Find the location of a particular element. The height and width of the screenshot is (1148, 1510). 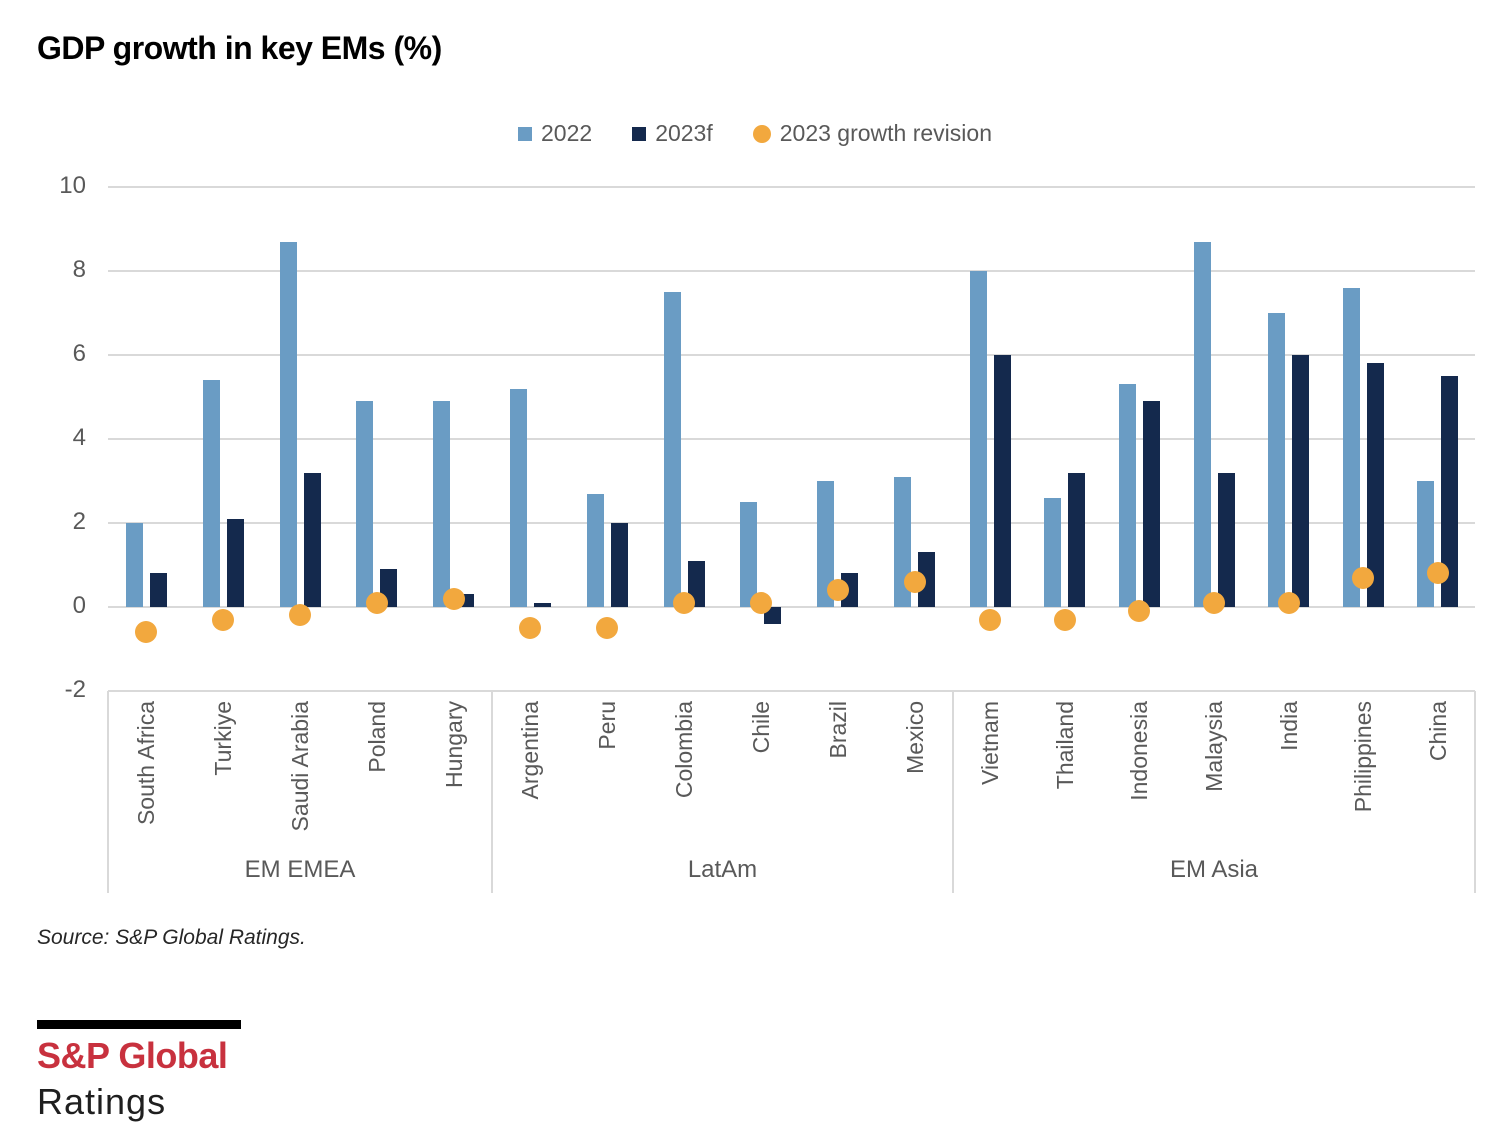

dot-revision-saudi-arabia is located at coordinates (300, 615).